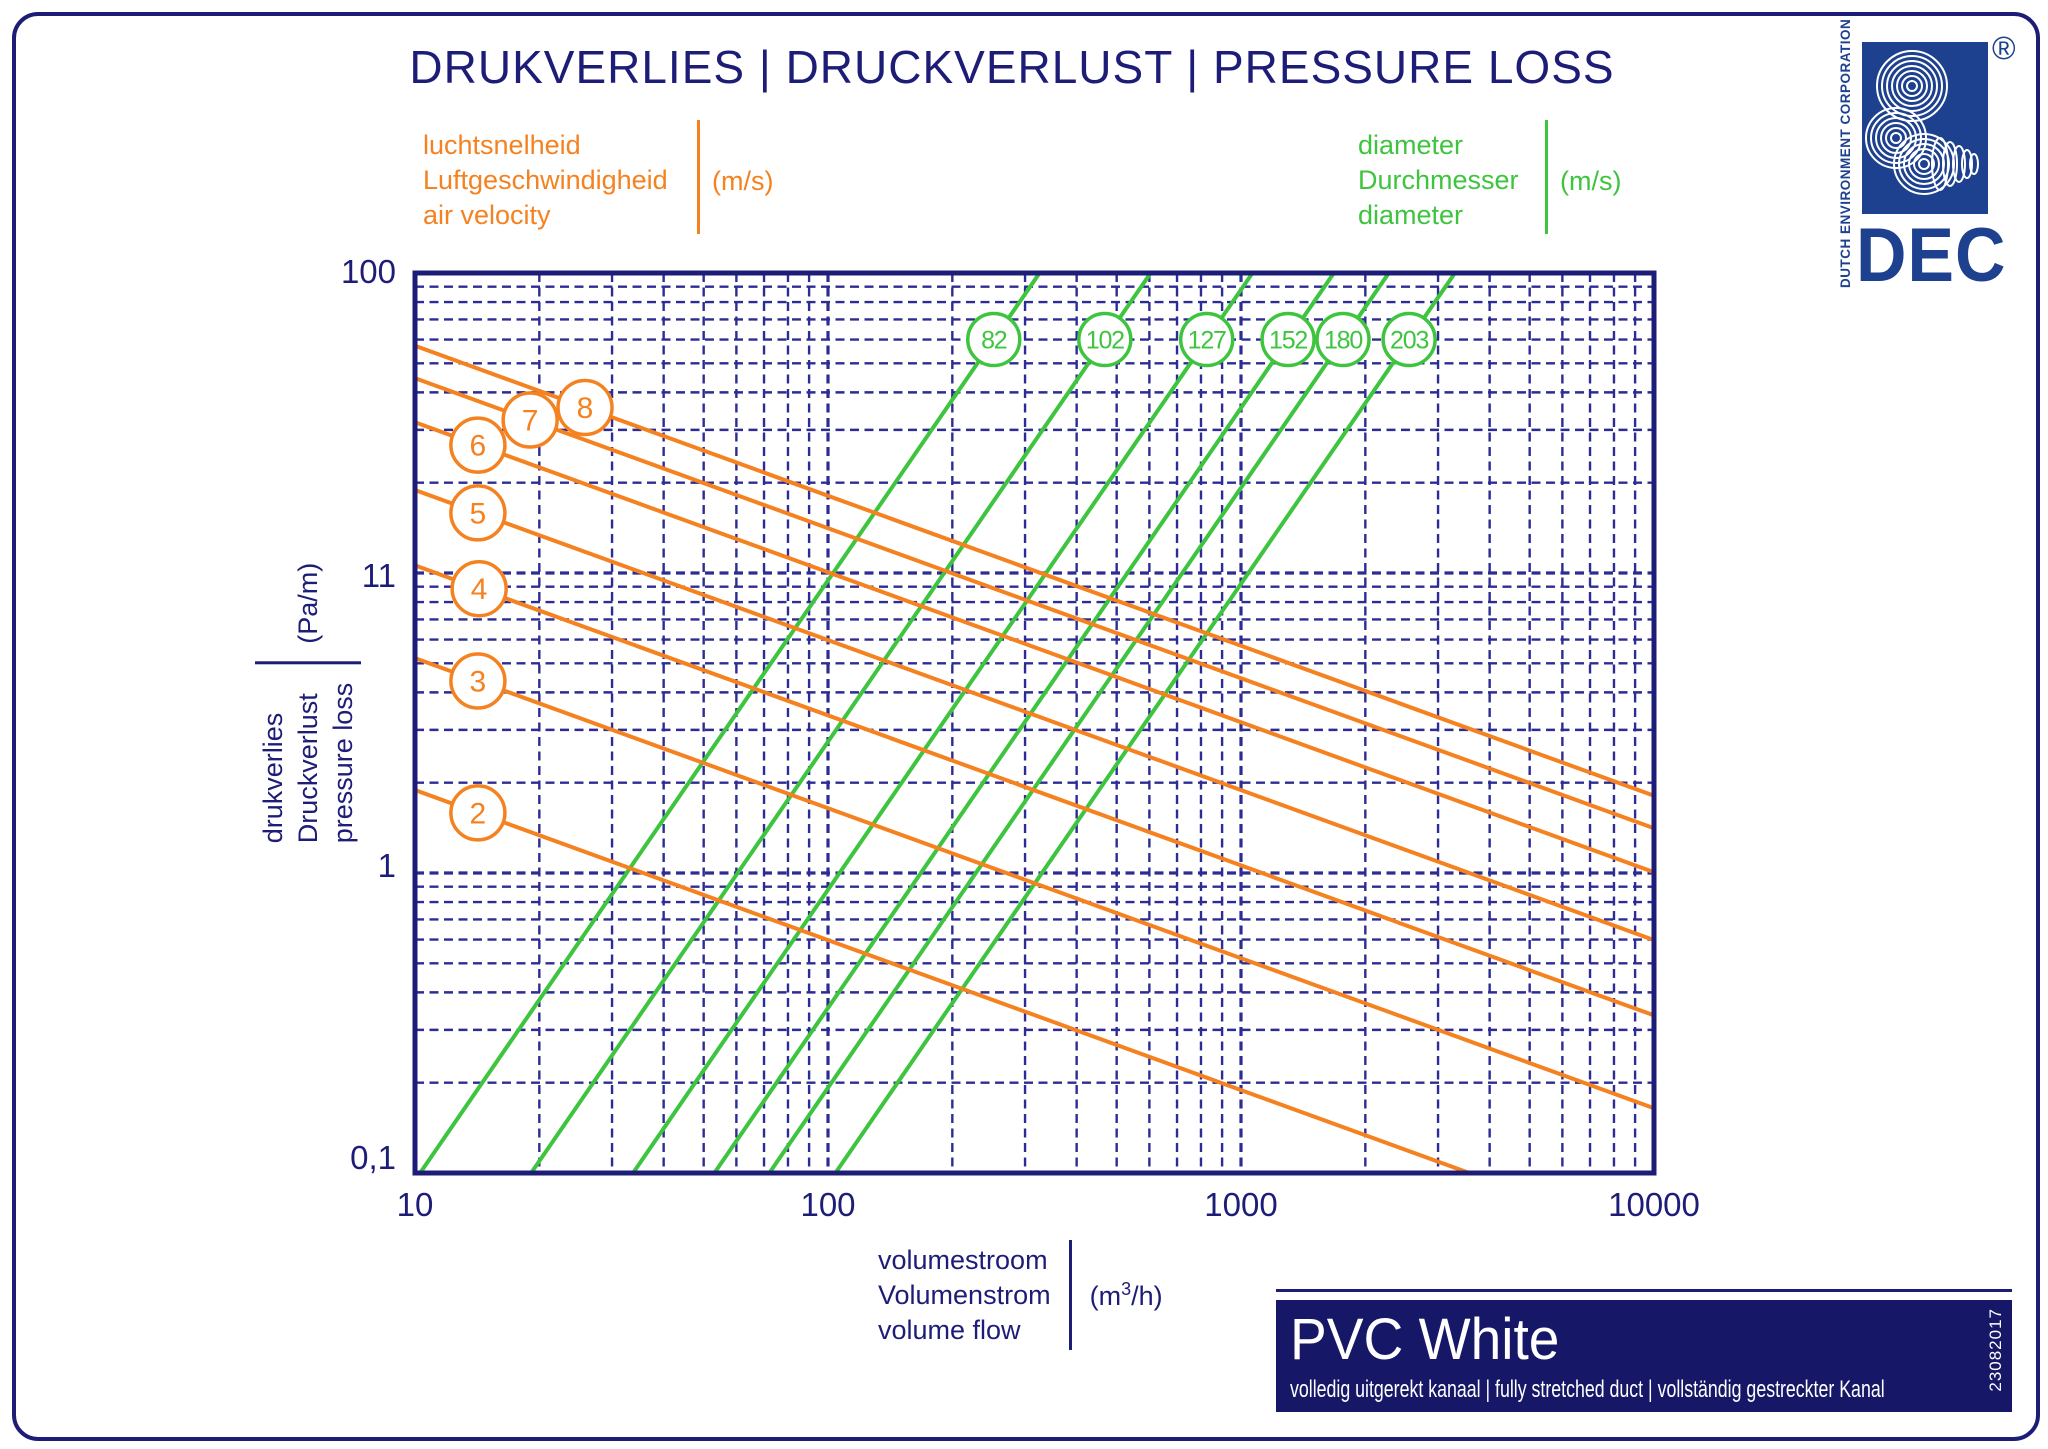  What do you see at coordinates (1288, 341) in the screenshot?
I see `svg-text: 152` at bounding box center [1288, 341].